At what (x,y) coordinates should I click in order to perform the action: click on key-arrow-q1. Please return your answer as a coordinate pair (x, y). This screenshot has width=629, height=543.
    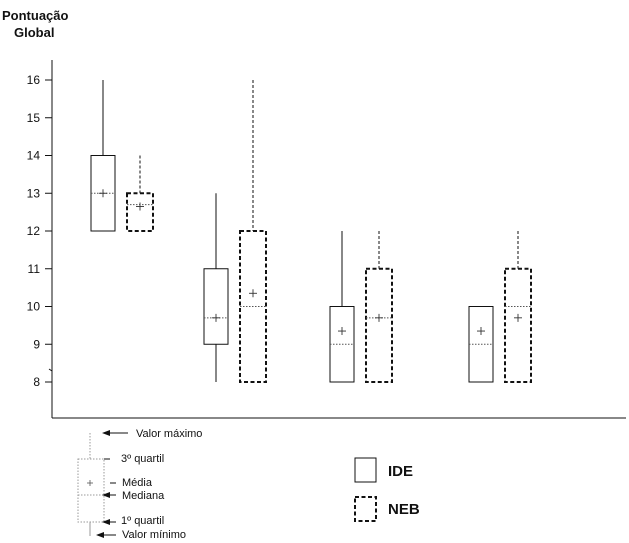
    Looking at the image, I should click on (109, 522).